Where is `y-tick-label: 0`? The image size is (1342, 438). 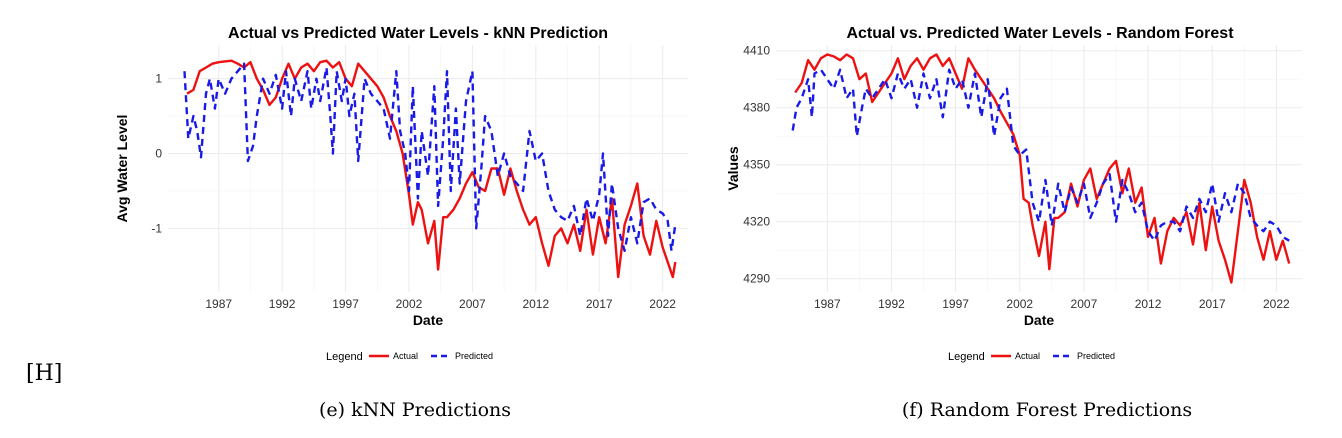
y-tick-label: 0 is located at coordinates (158, 154).